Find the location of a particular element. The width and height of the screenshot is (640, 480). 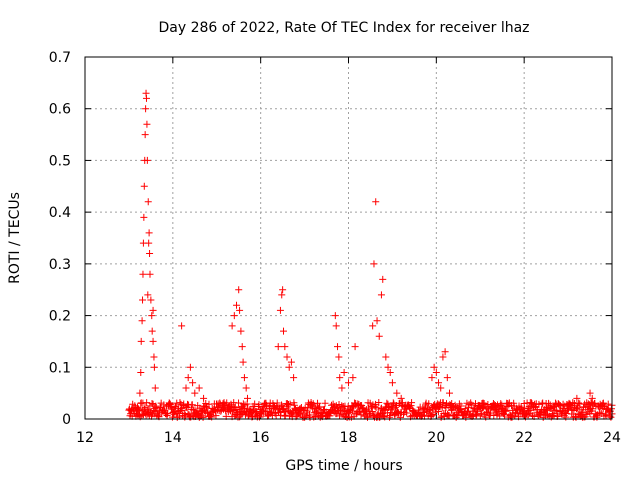

y-tick-label: 0.6 is located at coordinates (60, 110).